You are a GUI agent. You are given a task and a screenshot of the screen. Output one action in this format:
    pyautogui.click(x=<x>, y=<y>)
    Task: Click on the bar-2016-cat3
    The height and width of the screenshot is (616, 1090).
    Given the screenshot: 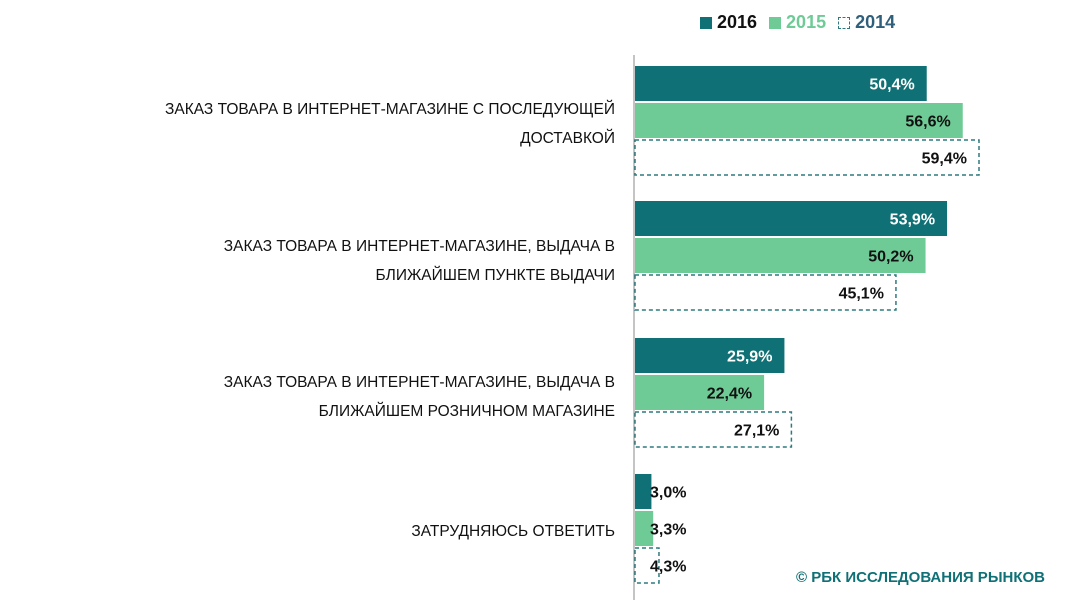 What is the action you would take?
    pyautogui.click(x=710, y=355)
    